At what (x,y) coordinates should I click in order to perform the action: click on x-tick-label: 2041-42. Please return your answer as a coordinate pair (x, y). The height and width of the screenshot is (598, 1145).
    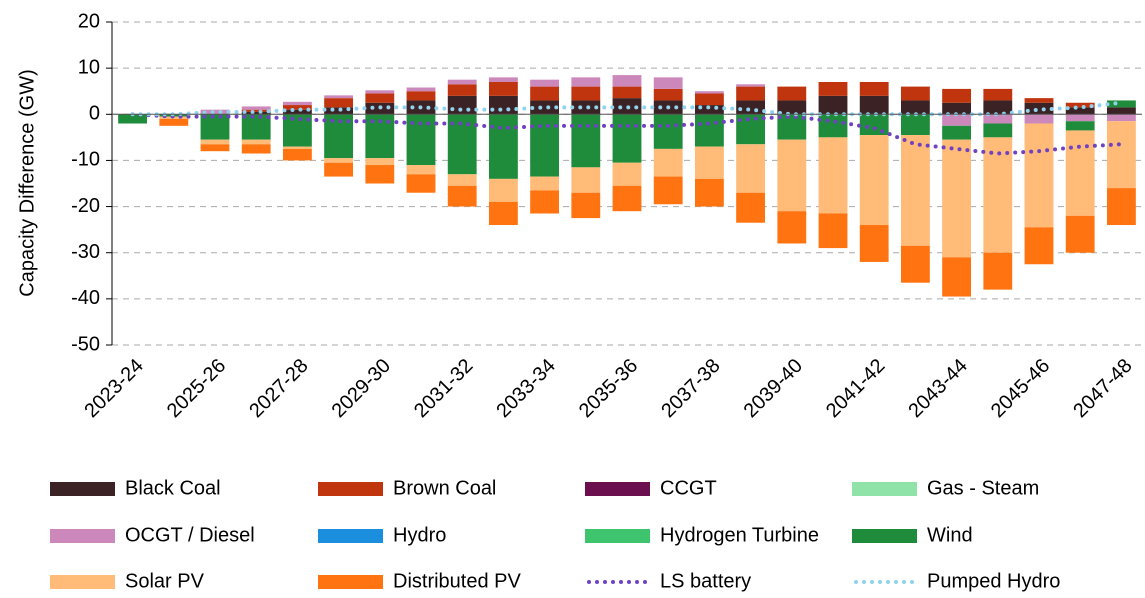
    Looking at the image, I should click on (855, 388).